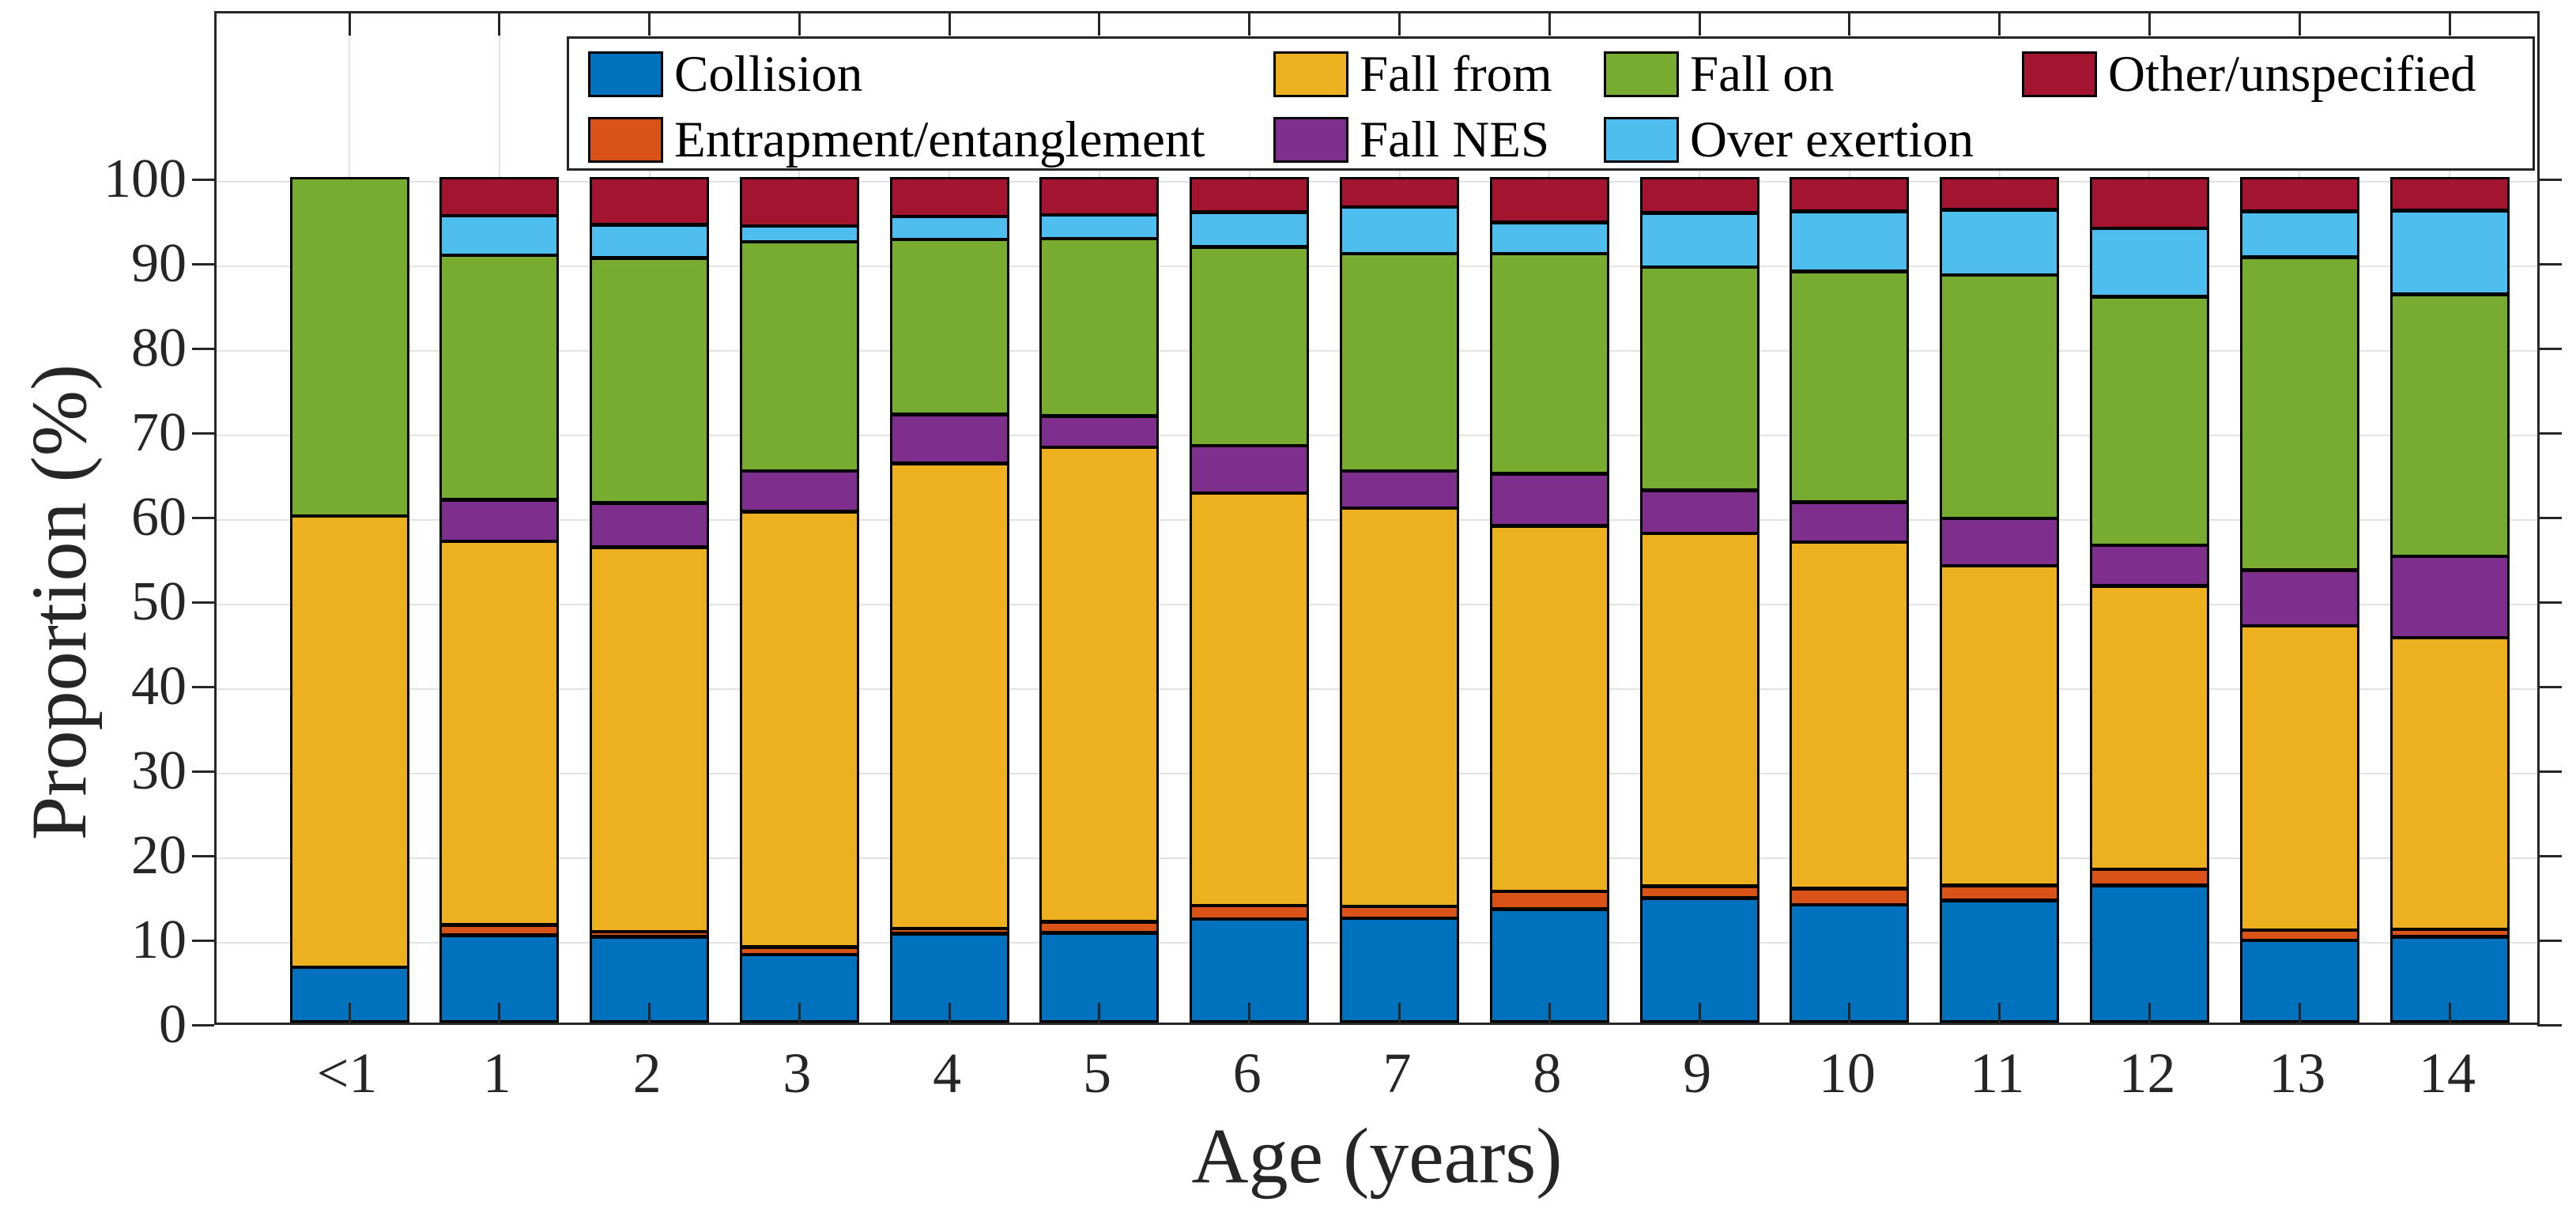 This screenshot has width=2576, height=1213. I want to click on y-tick-label: 80, so click(159, 349).